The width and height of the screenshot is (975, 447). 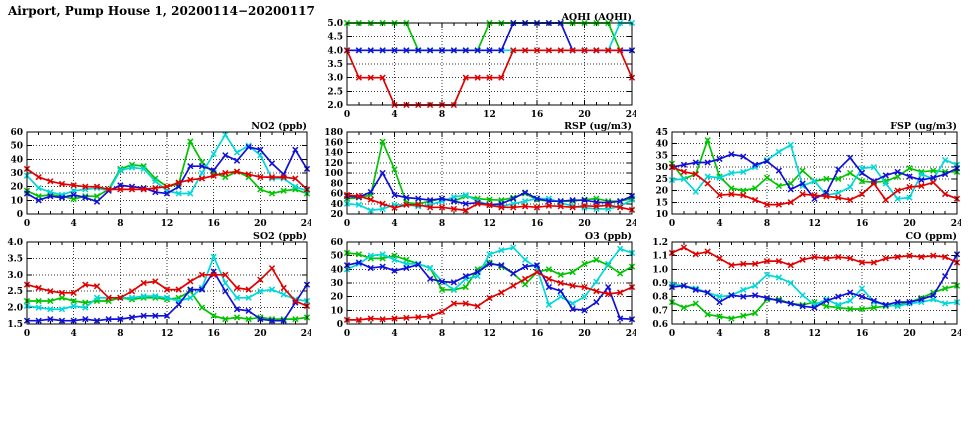 I want to click on svg-text: 0.9, so click(x=660, y=284).